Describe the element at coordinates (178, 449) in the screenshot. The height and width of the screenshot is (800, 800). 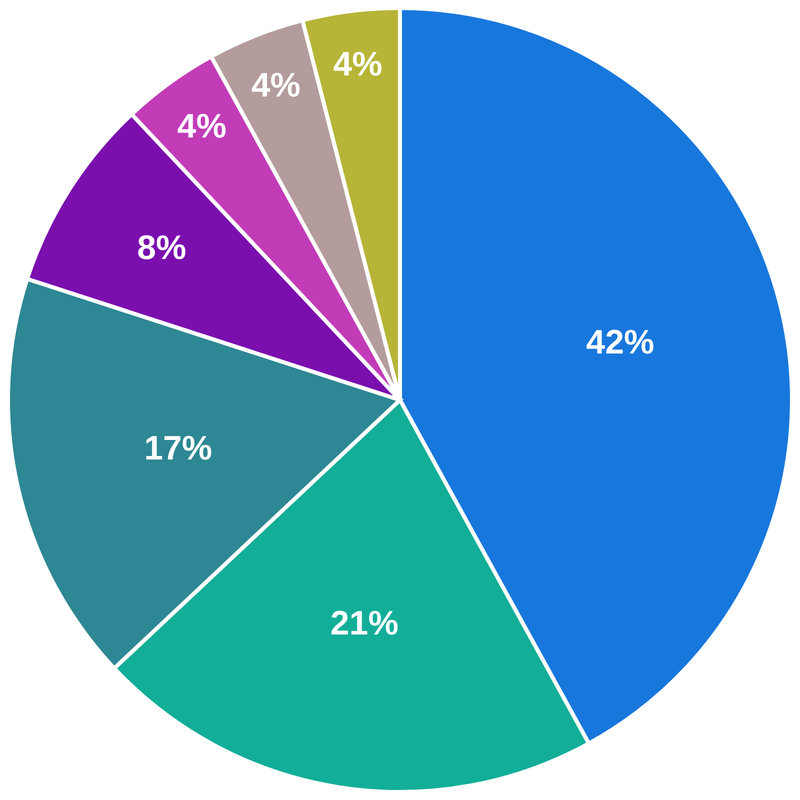
I see `data-label: 17%` at that location.